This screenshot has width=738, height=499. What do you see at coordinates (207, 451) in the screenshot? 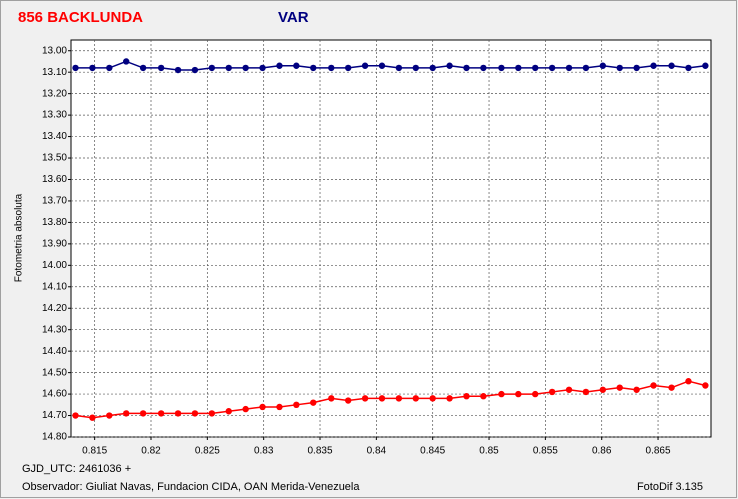
I see `x-tick-label: 0.825` at bounding box center [207, 451].